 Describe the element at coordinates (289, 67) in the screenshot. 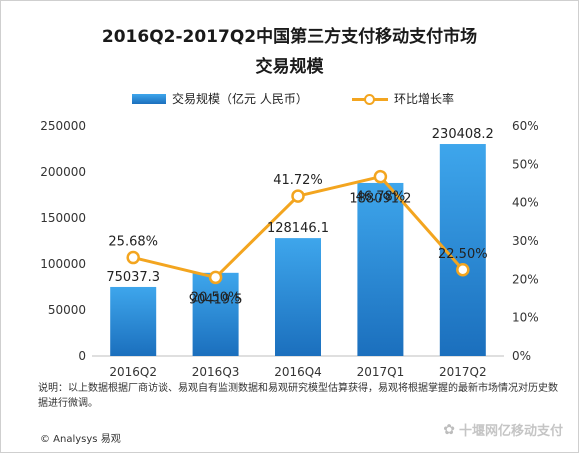

I see `chart-title-line2: 交易规模` at that location.